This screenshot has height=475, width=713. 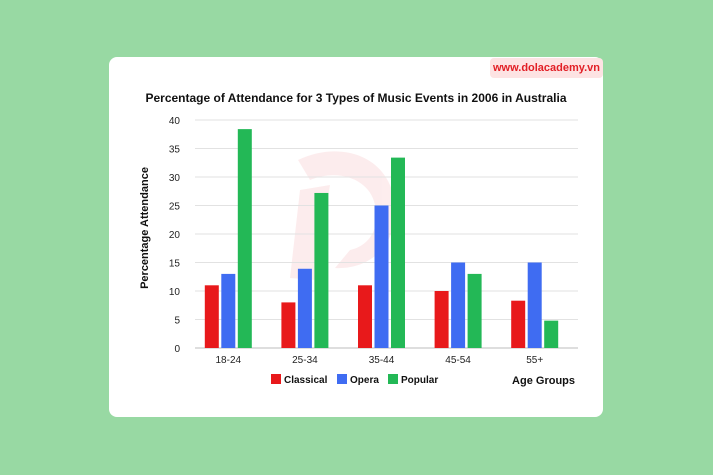 I want to click on y-tick-label: 30, so click(x=175, y=178).